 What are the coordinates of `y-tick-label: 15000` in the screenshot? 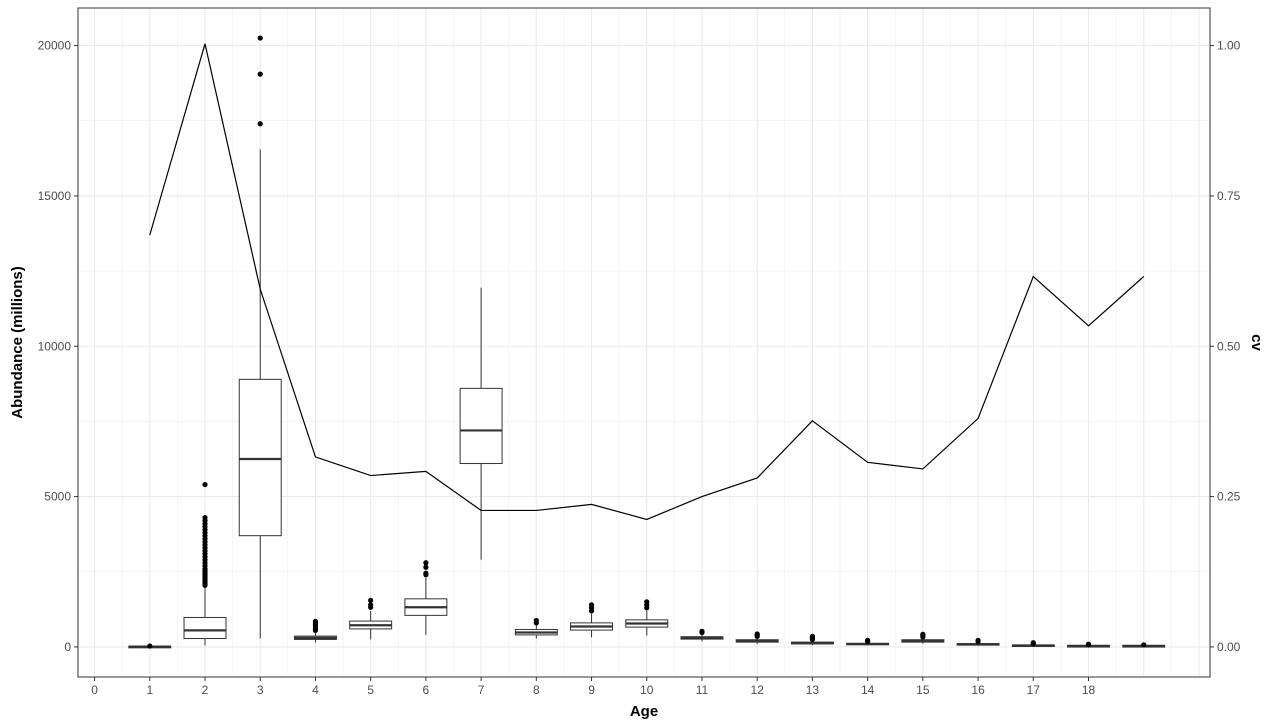 It's located at (55, 196).